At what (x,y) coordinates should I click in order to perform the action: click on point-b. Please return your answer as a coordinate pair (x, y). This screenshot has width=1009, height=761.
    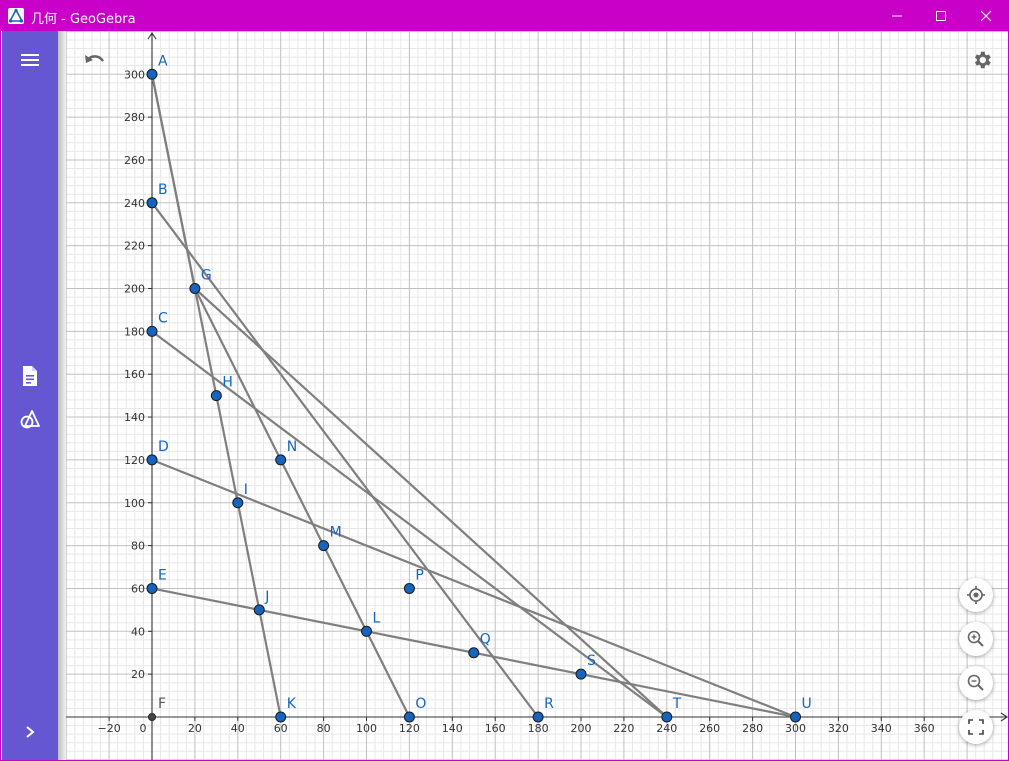
    Looking at the image, I should click on (152, 203).